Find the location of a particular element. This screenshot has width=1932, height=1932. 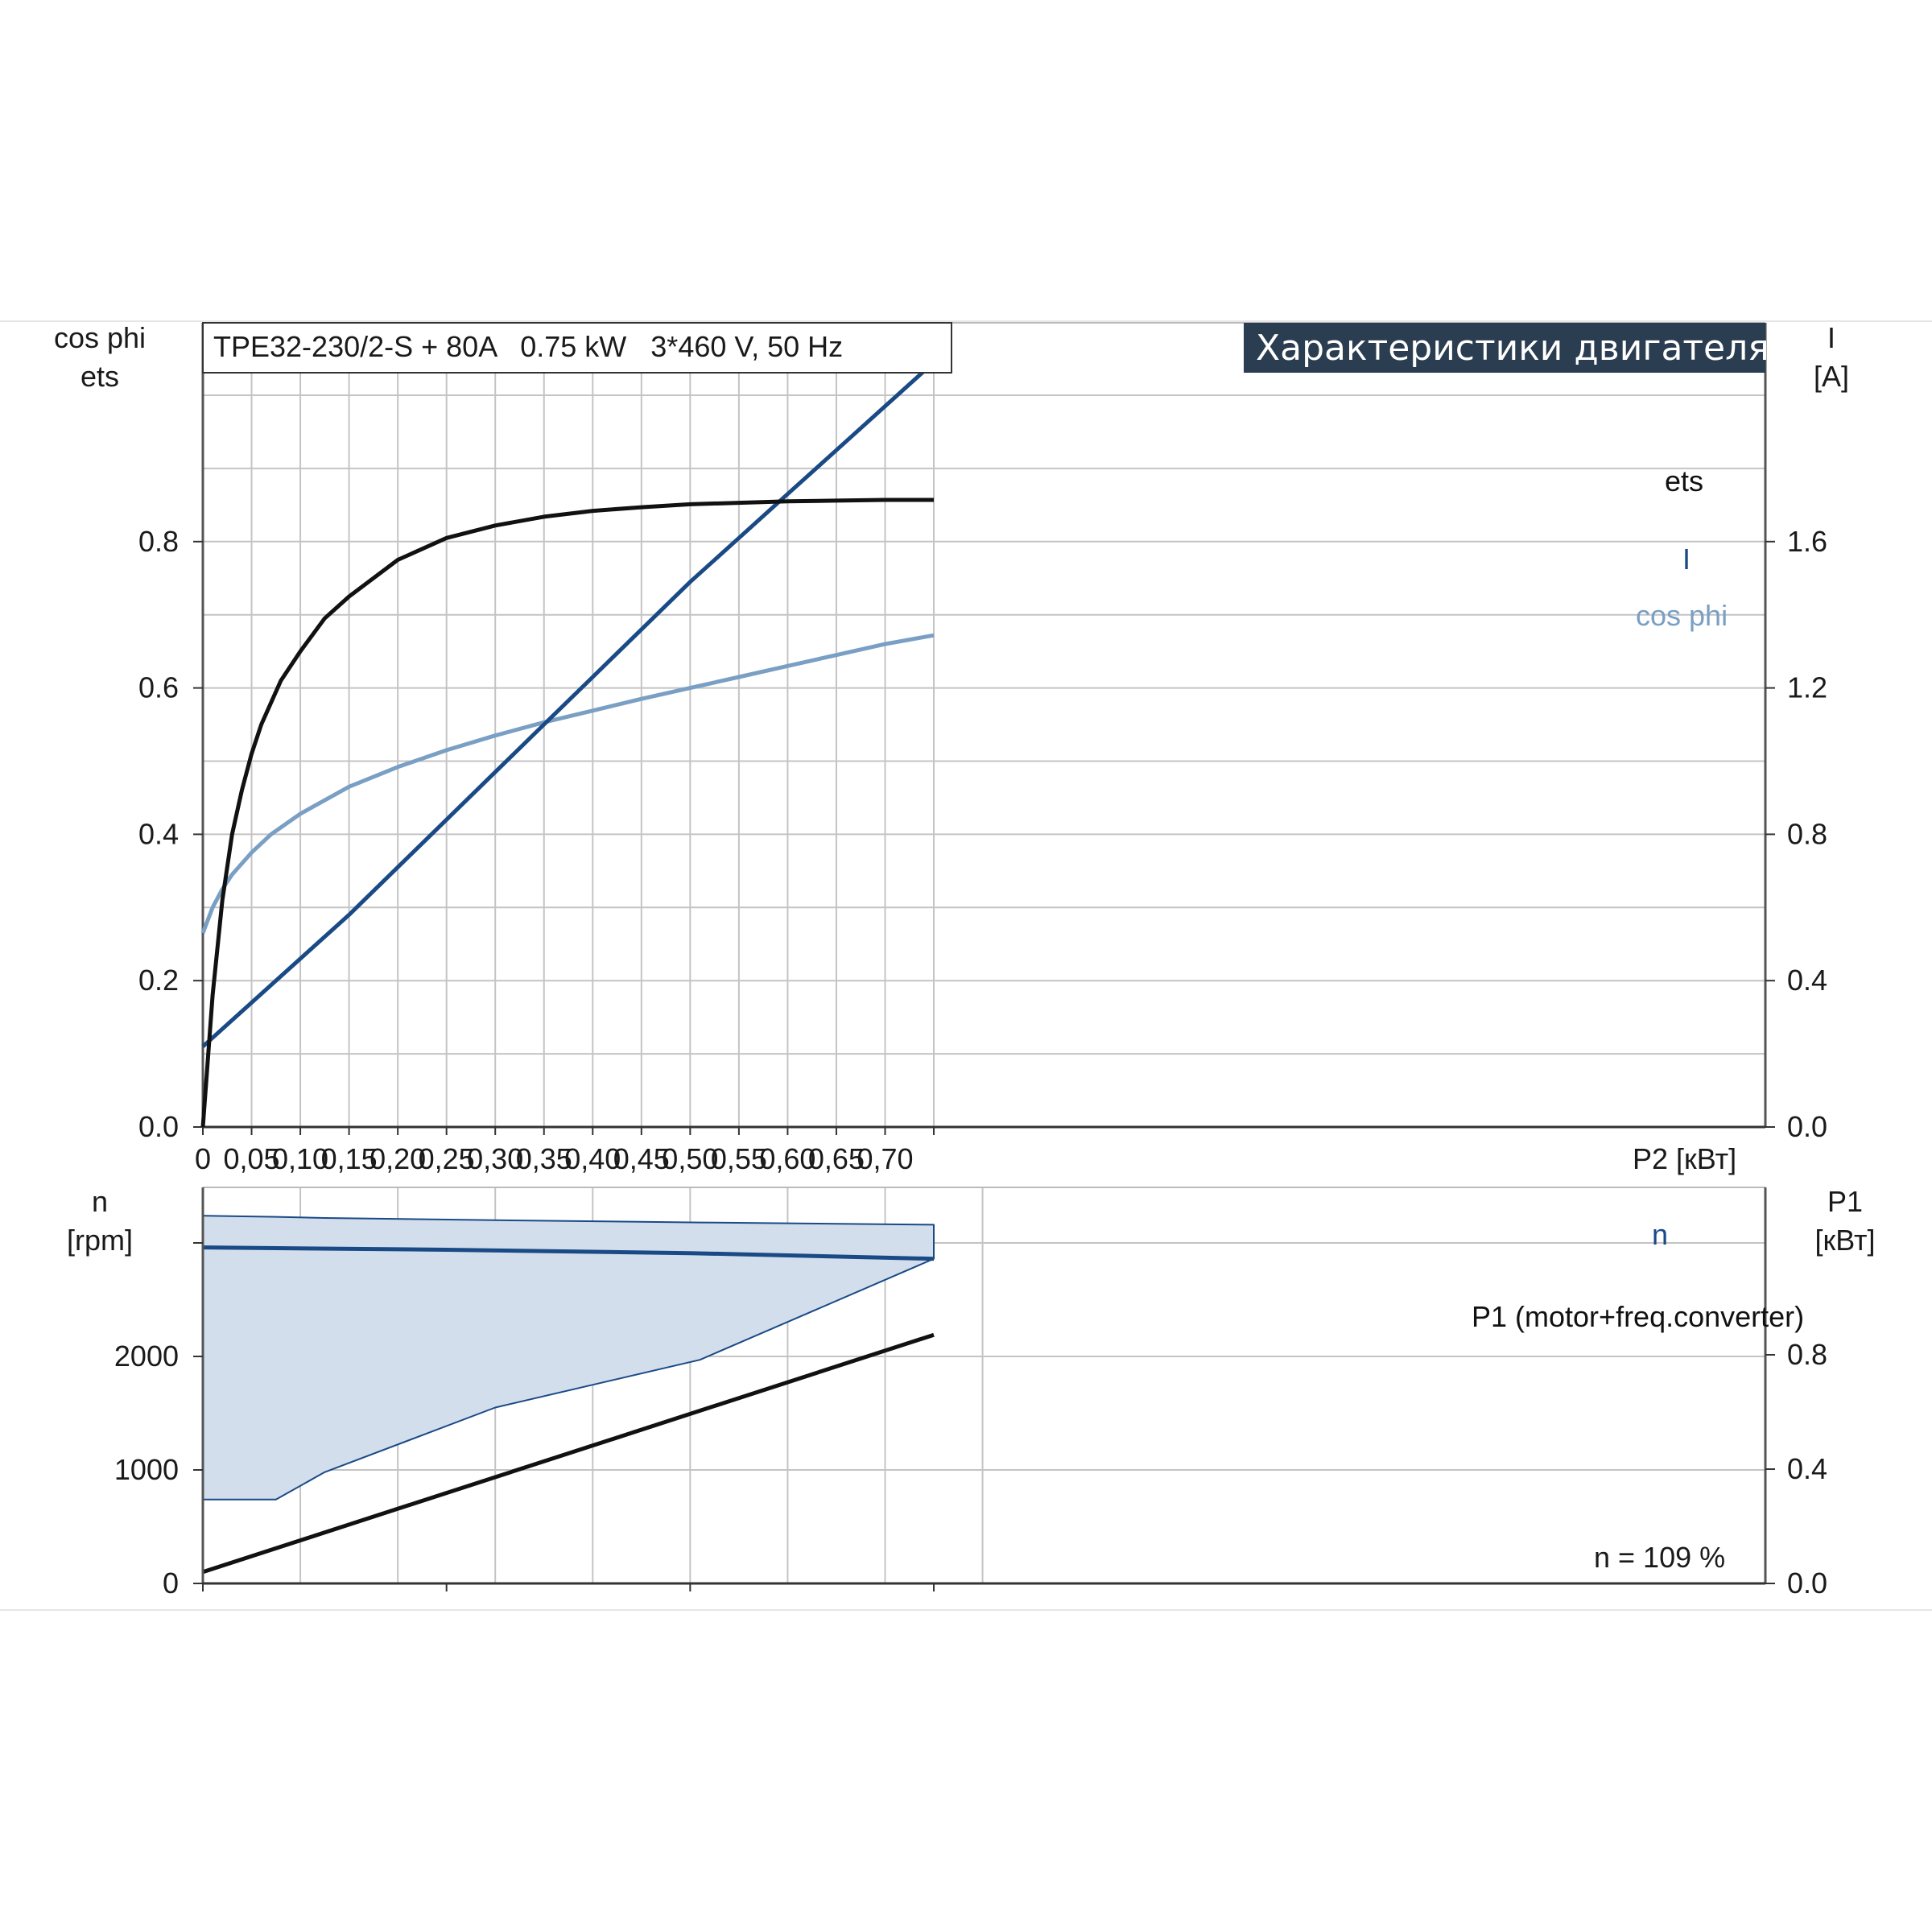

x-tick-label: 0,45 is located at coordinates (641, 1158).